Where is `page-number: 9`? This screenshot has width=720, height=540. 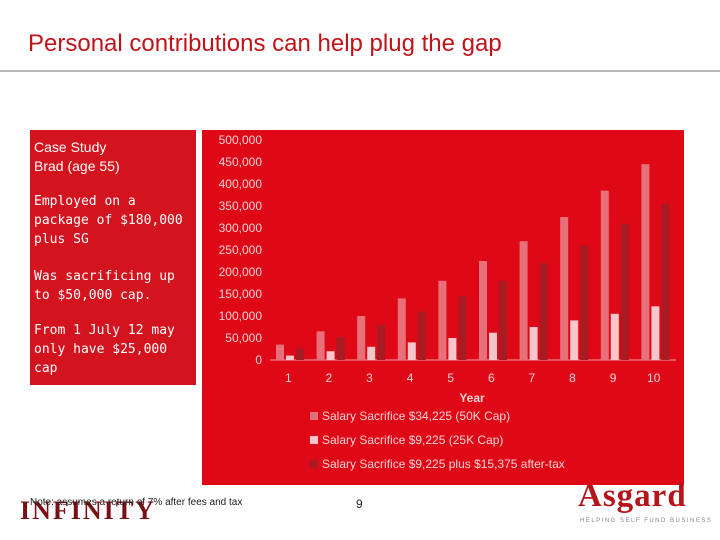 page-number: 9 is located at coordinates (359, 504).